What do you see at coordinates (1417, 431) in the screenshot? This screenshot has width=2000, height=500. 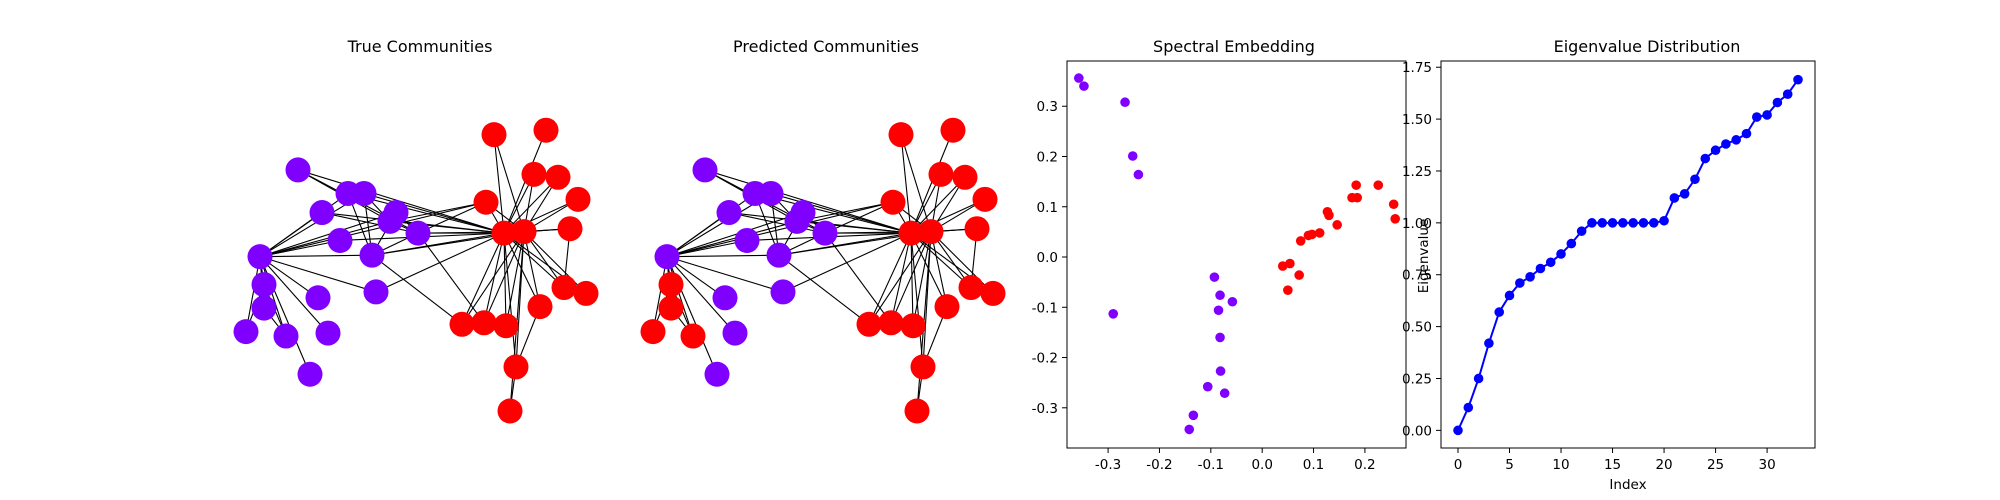 I see `eigenvalue-y-tick-label: 0.00` at bounding box center [1417, 431].